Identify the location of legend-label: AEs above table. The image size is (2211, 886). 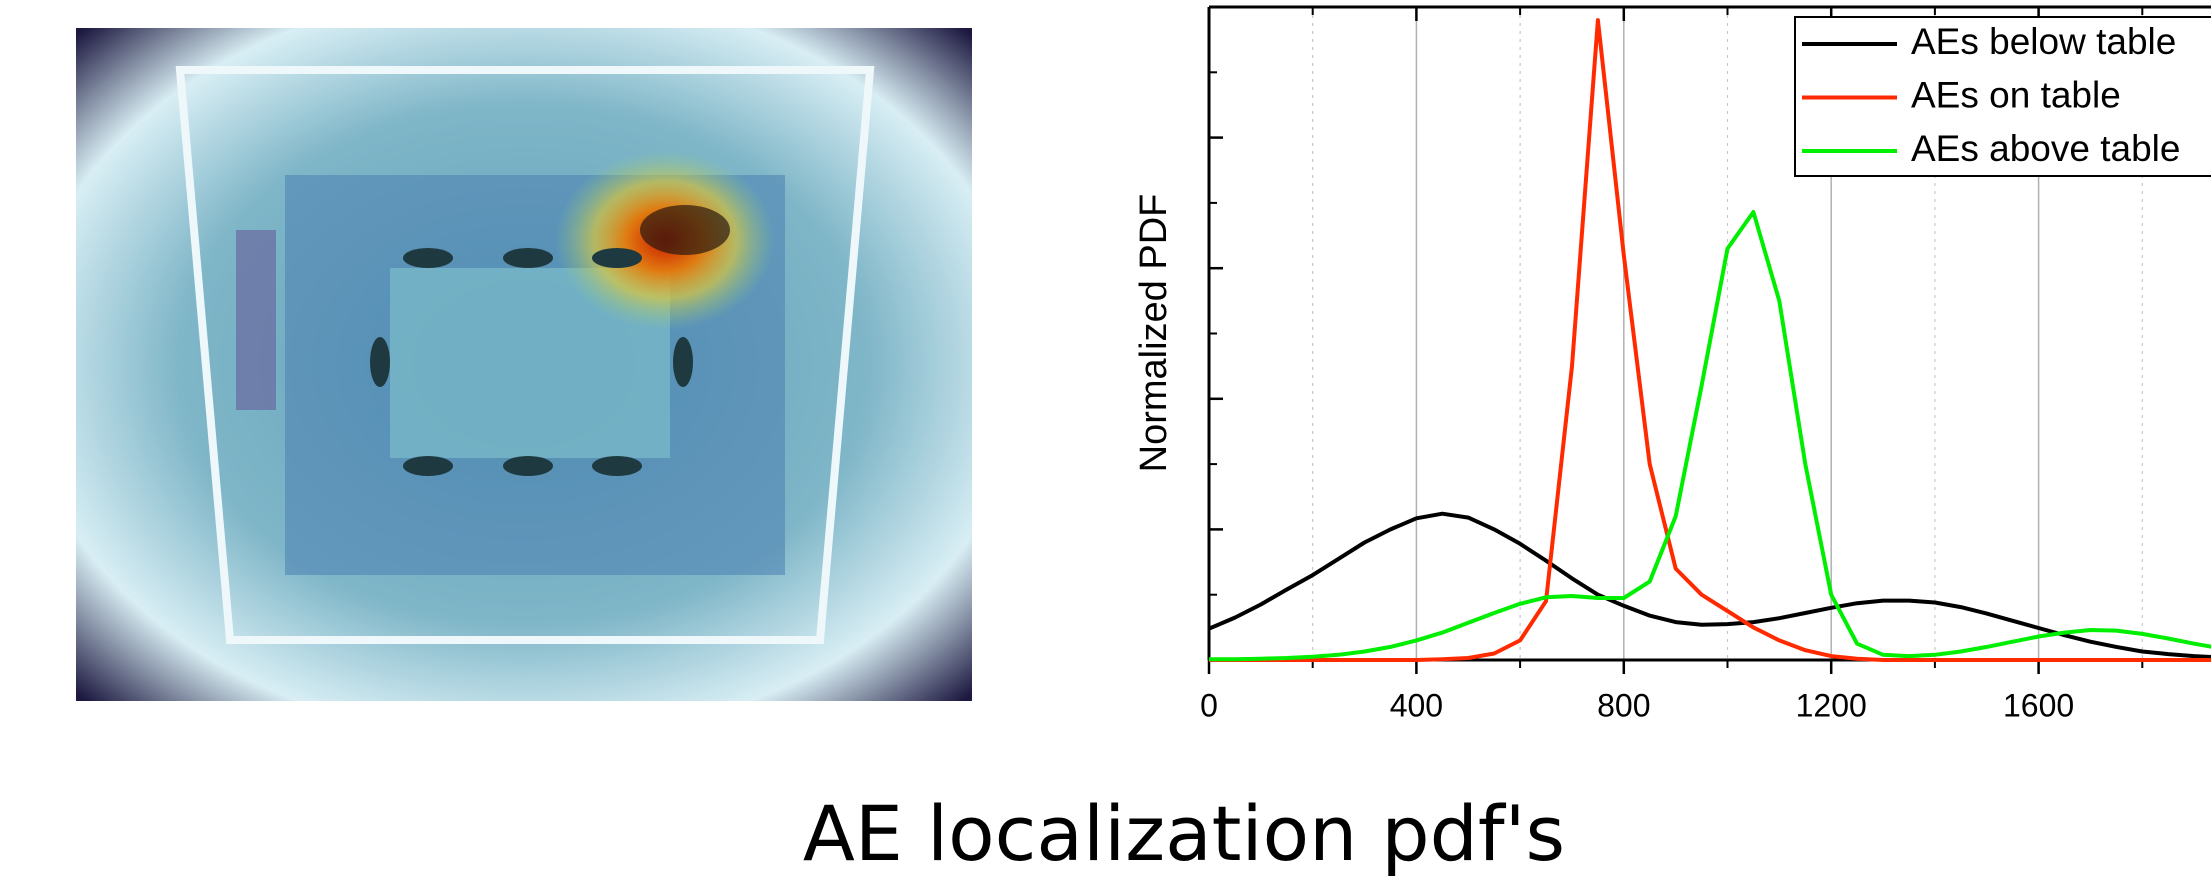
(2045, 148).